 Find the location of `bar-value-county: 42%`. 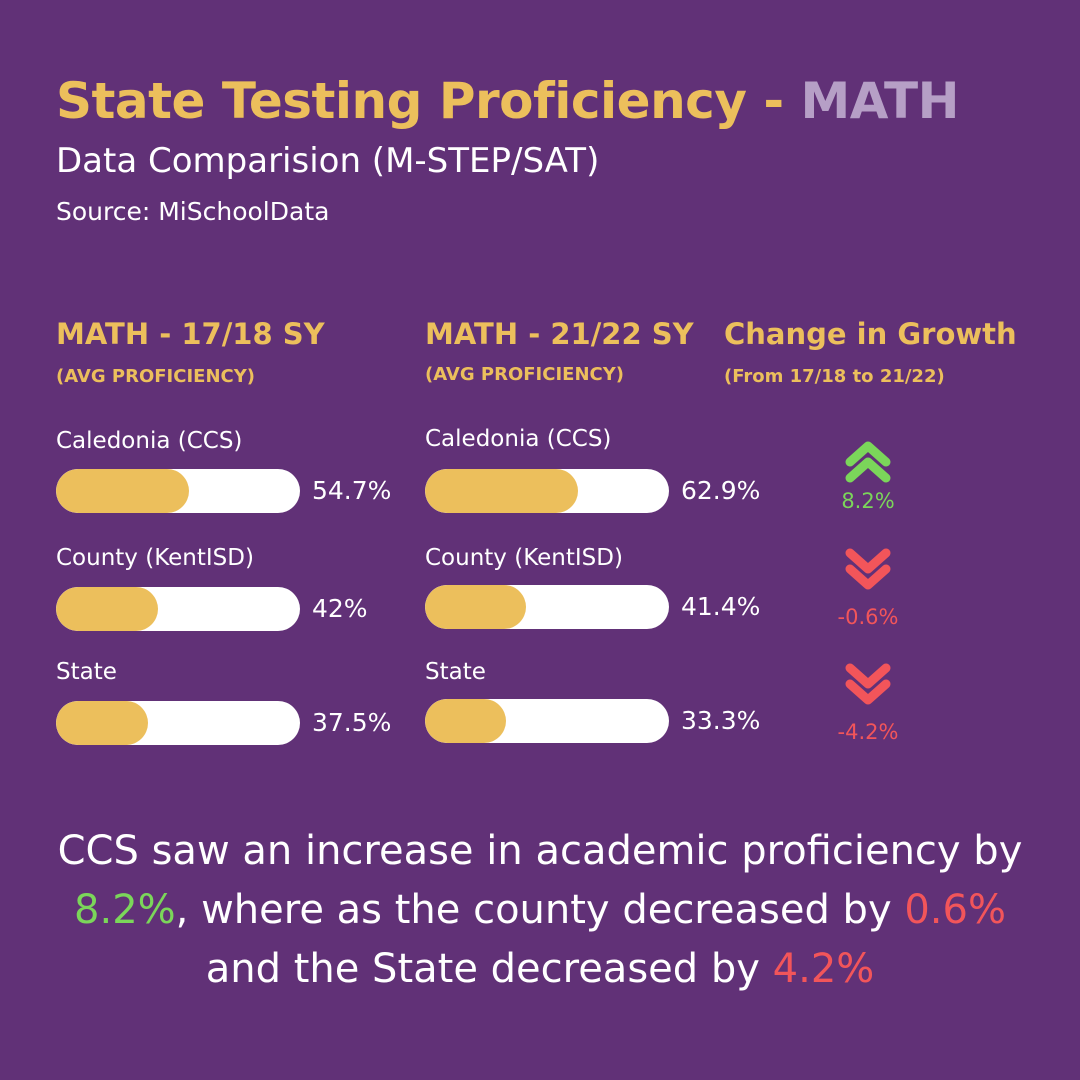

bar-value-county: 42% is located at coordinates (340, 608).